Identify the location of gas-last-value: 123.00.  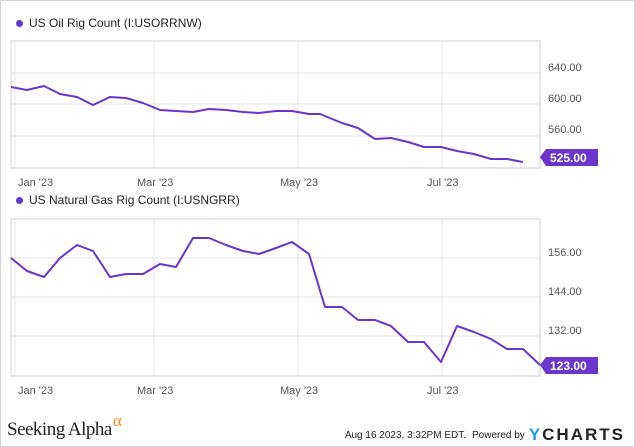
(568, 366).